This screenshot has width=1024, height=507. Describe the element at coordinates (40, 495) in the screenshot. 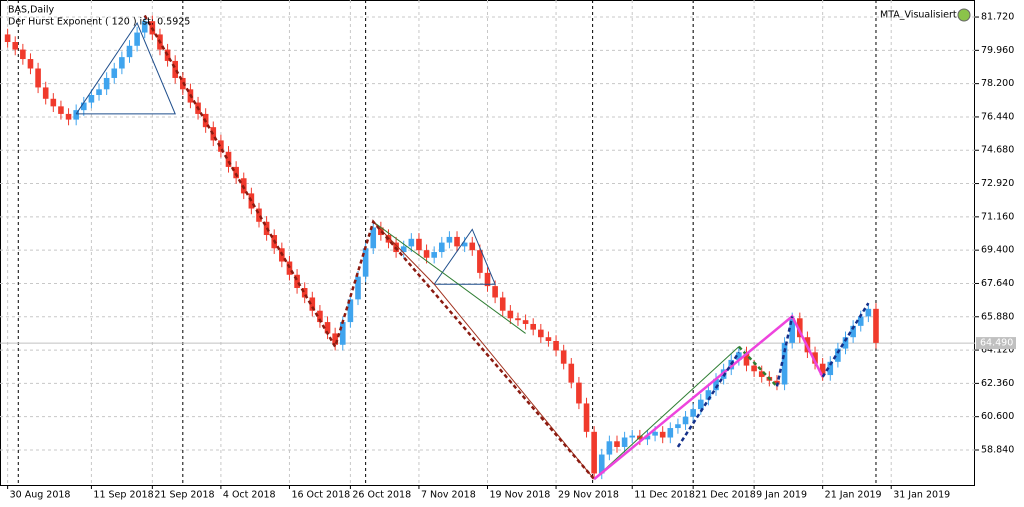

I see `x-tick-label: 30 Aug 2018` at that location.